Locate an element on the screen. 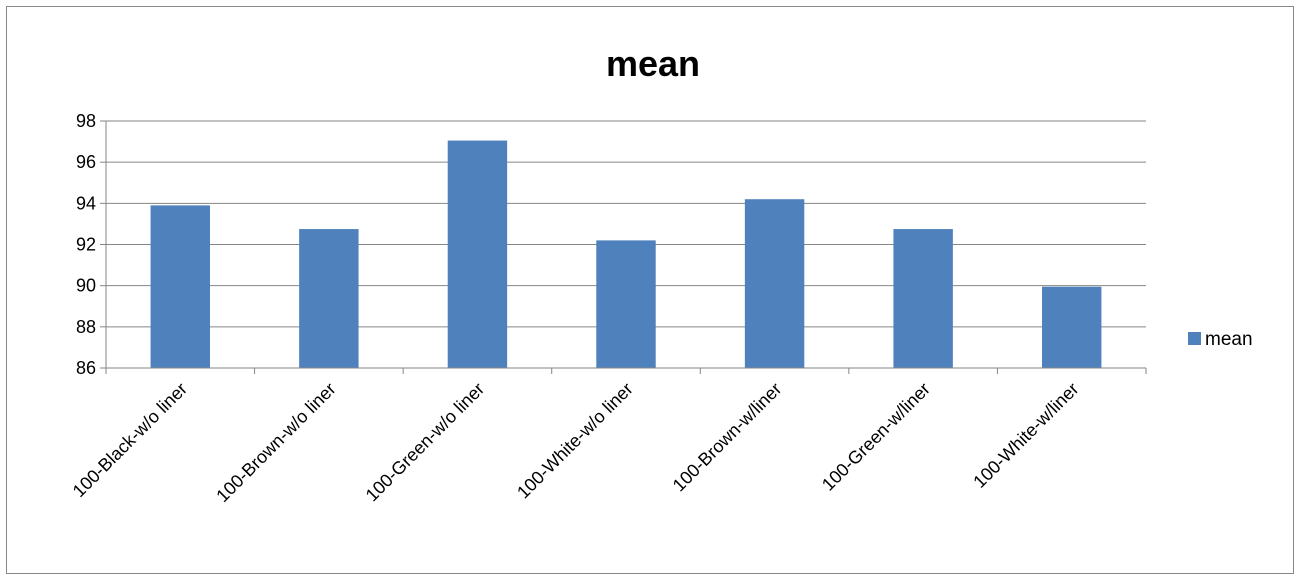  y-tick-label: 86 is located at coordinates (86, 368).